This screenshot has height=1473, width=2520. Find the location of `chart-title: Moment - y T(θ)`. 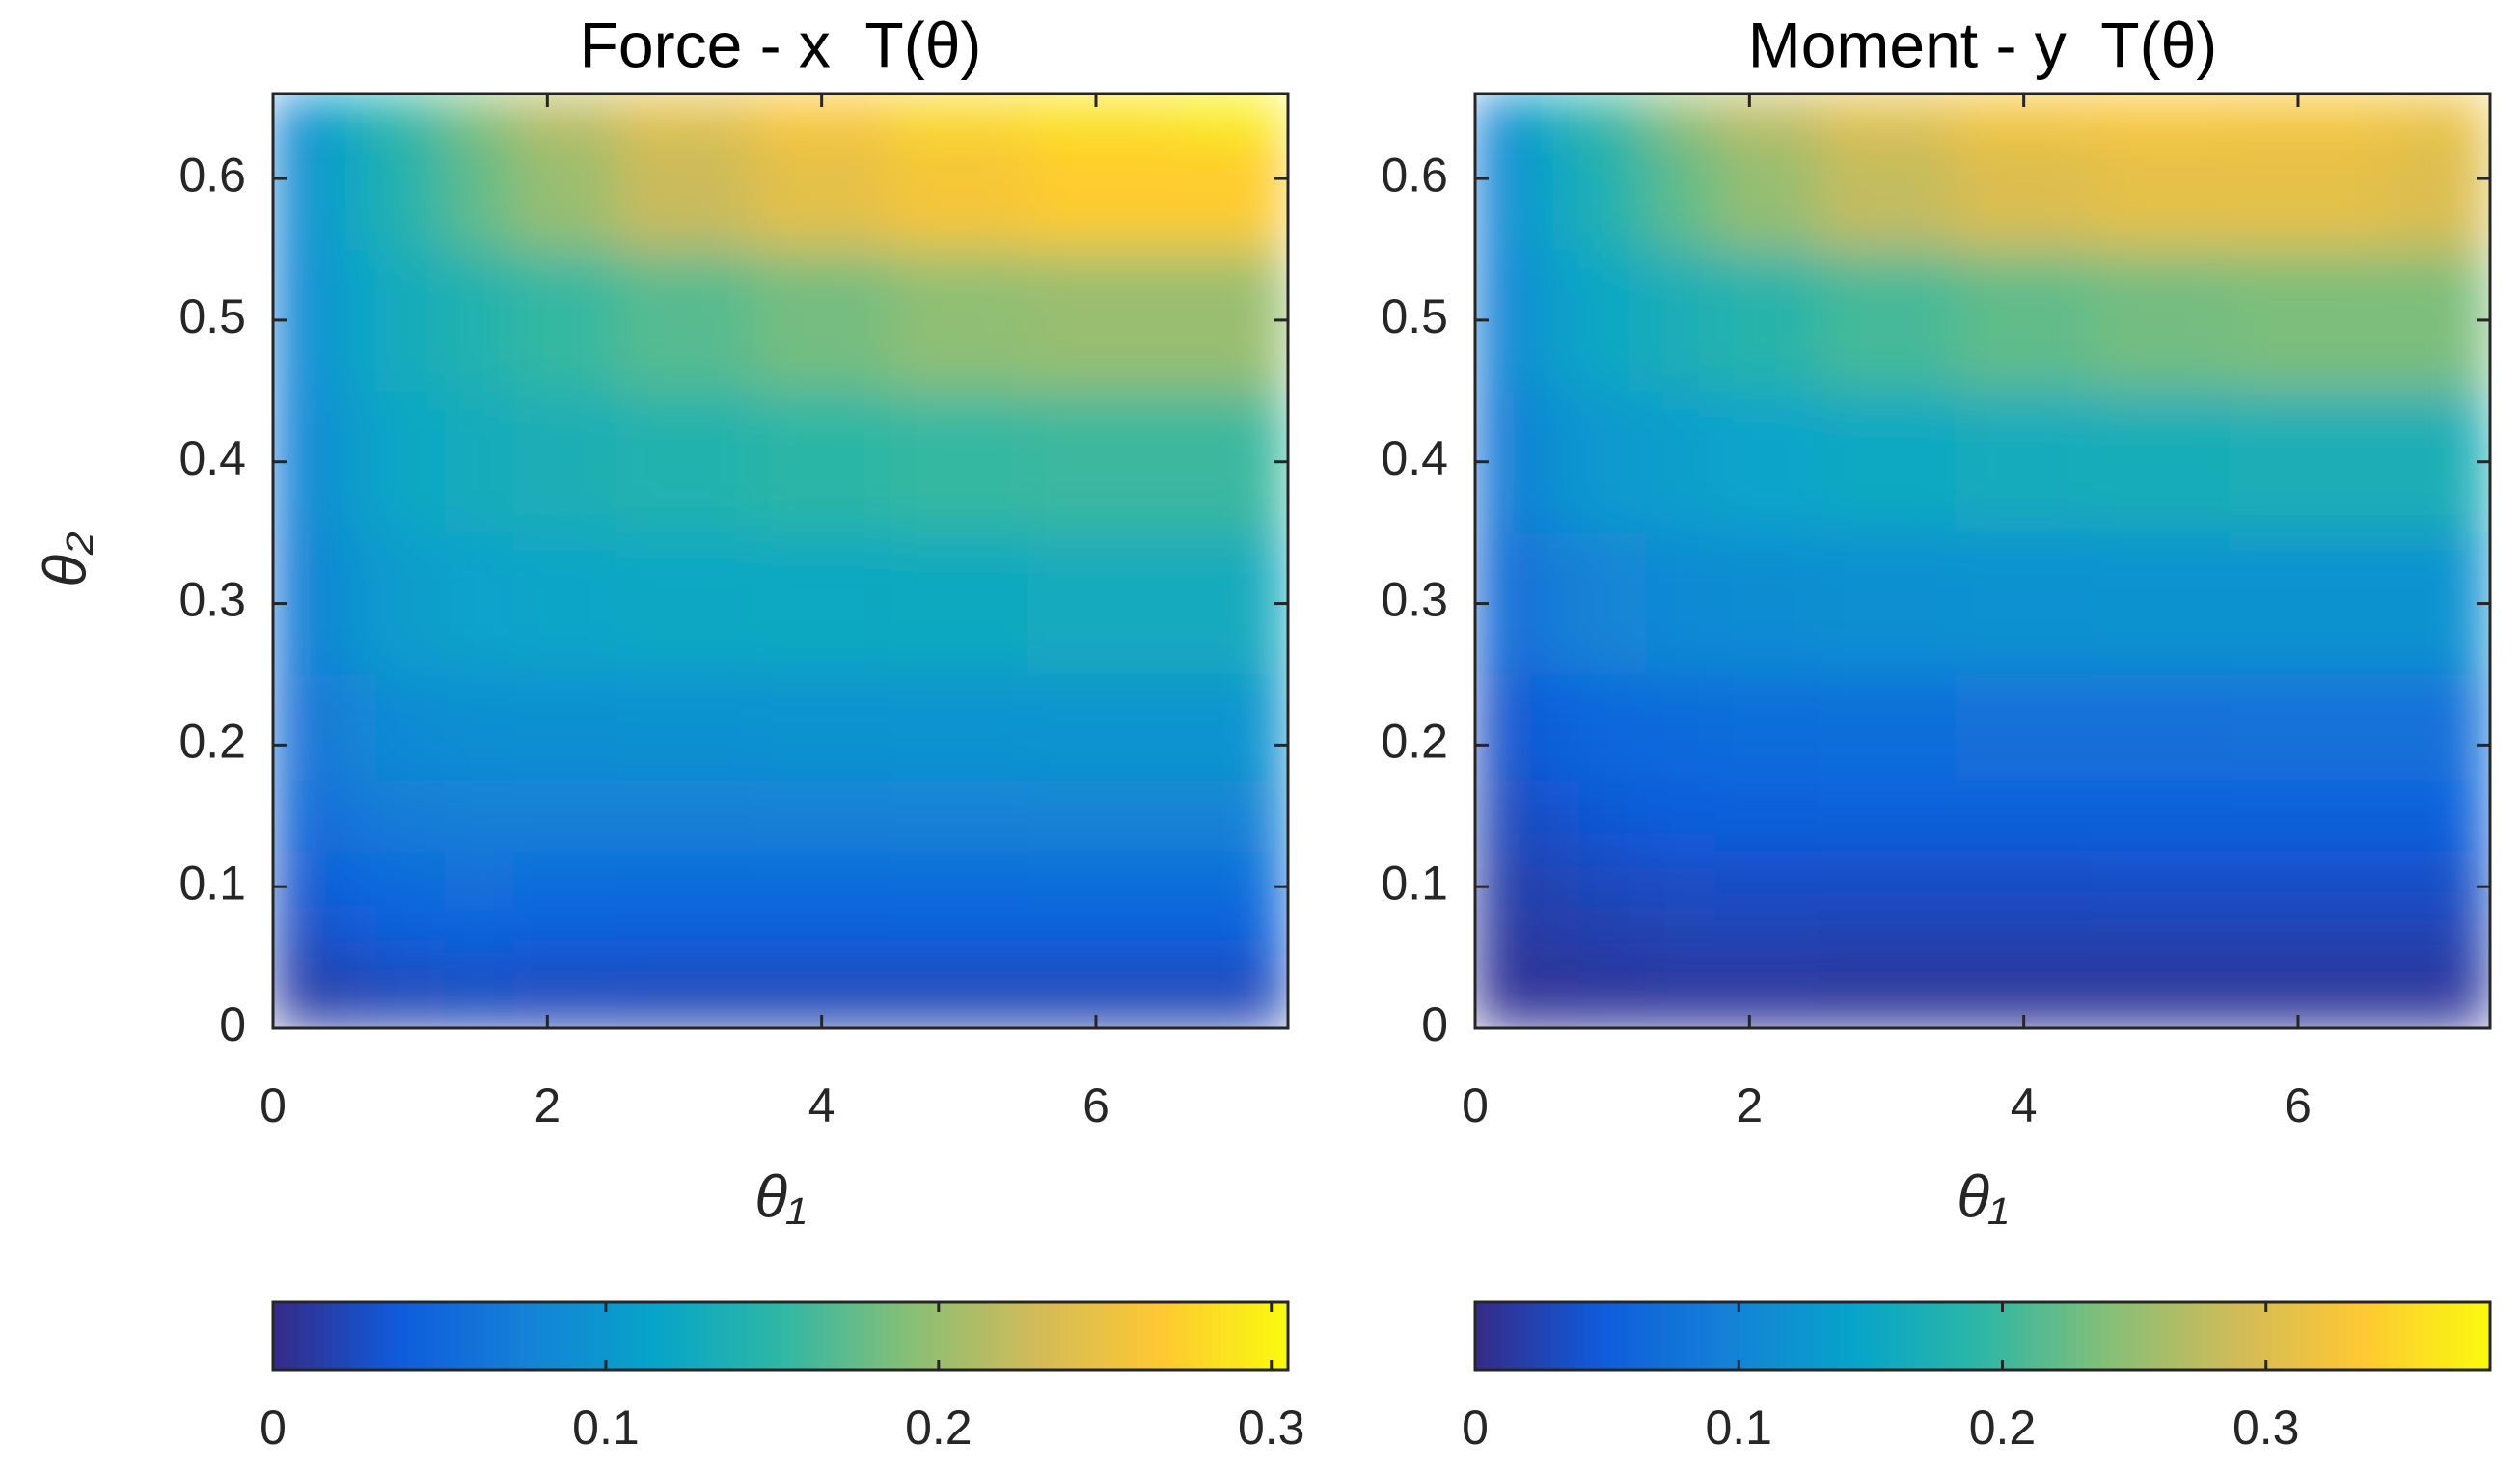

chart-title: Moment - y T(θ) is located at coordinates (1983, 44).